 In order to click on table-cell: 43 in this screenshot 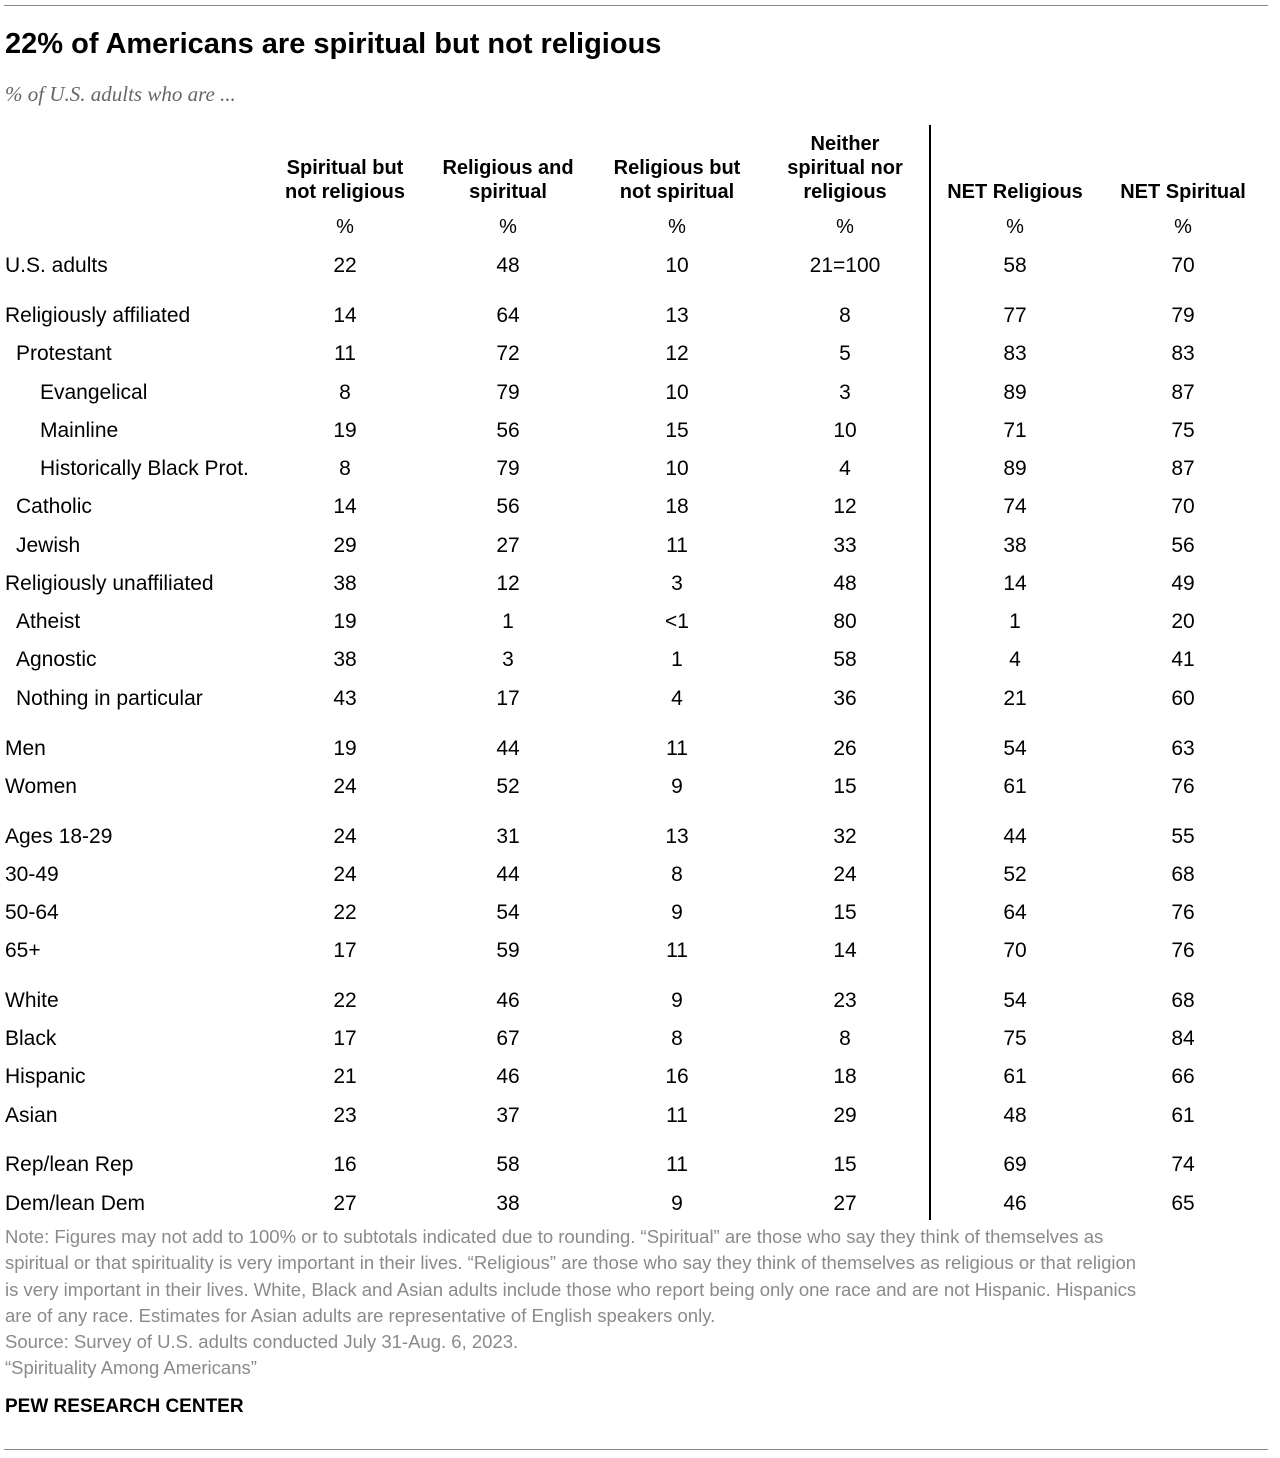, I will do `click(345, 698)`.